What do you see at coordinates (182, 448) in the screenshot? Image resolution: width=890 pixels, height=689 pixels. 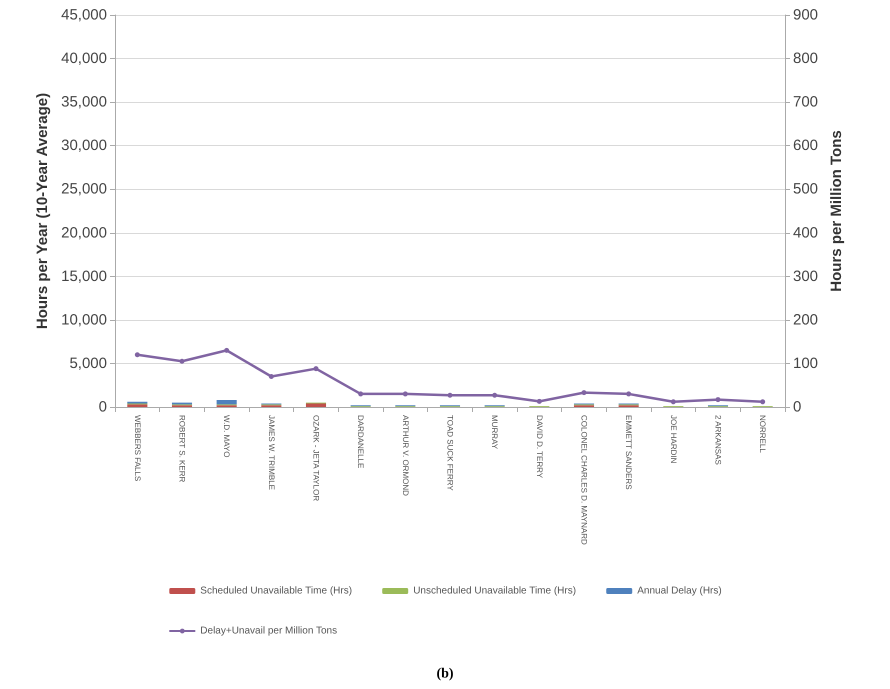 I see `x-tick-label: ROBERT S. KERR` at bounding box center [182, 448].